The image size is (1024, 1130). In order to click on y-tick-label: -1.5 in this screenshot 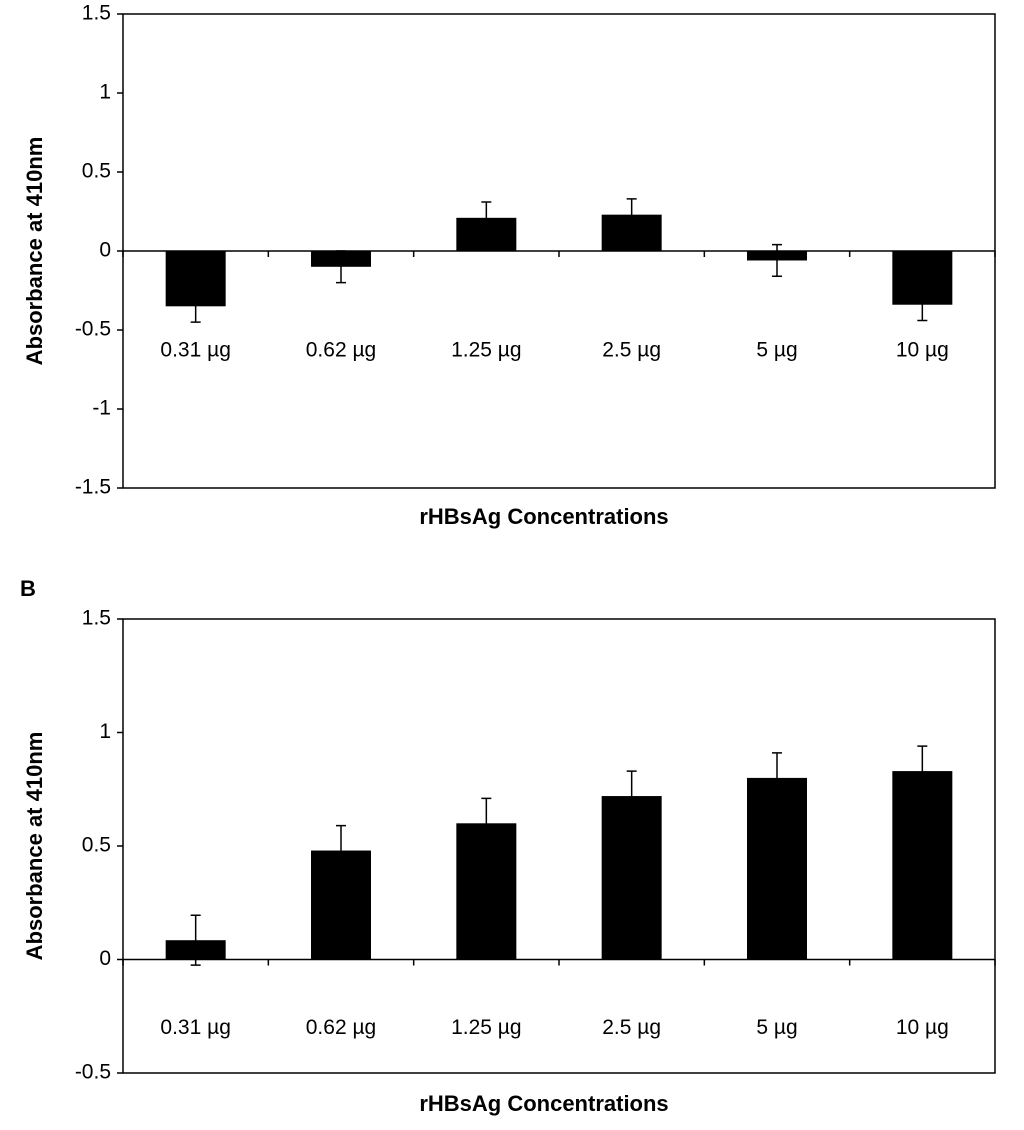, I will do `click(93, 487)`.